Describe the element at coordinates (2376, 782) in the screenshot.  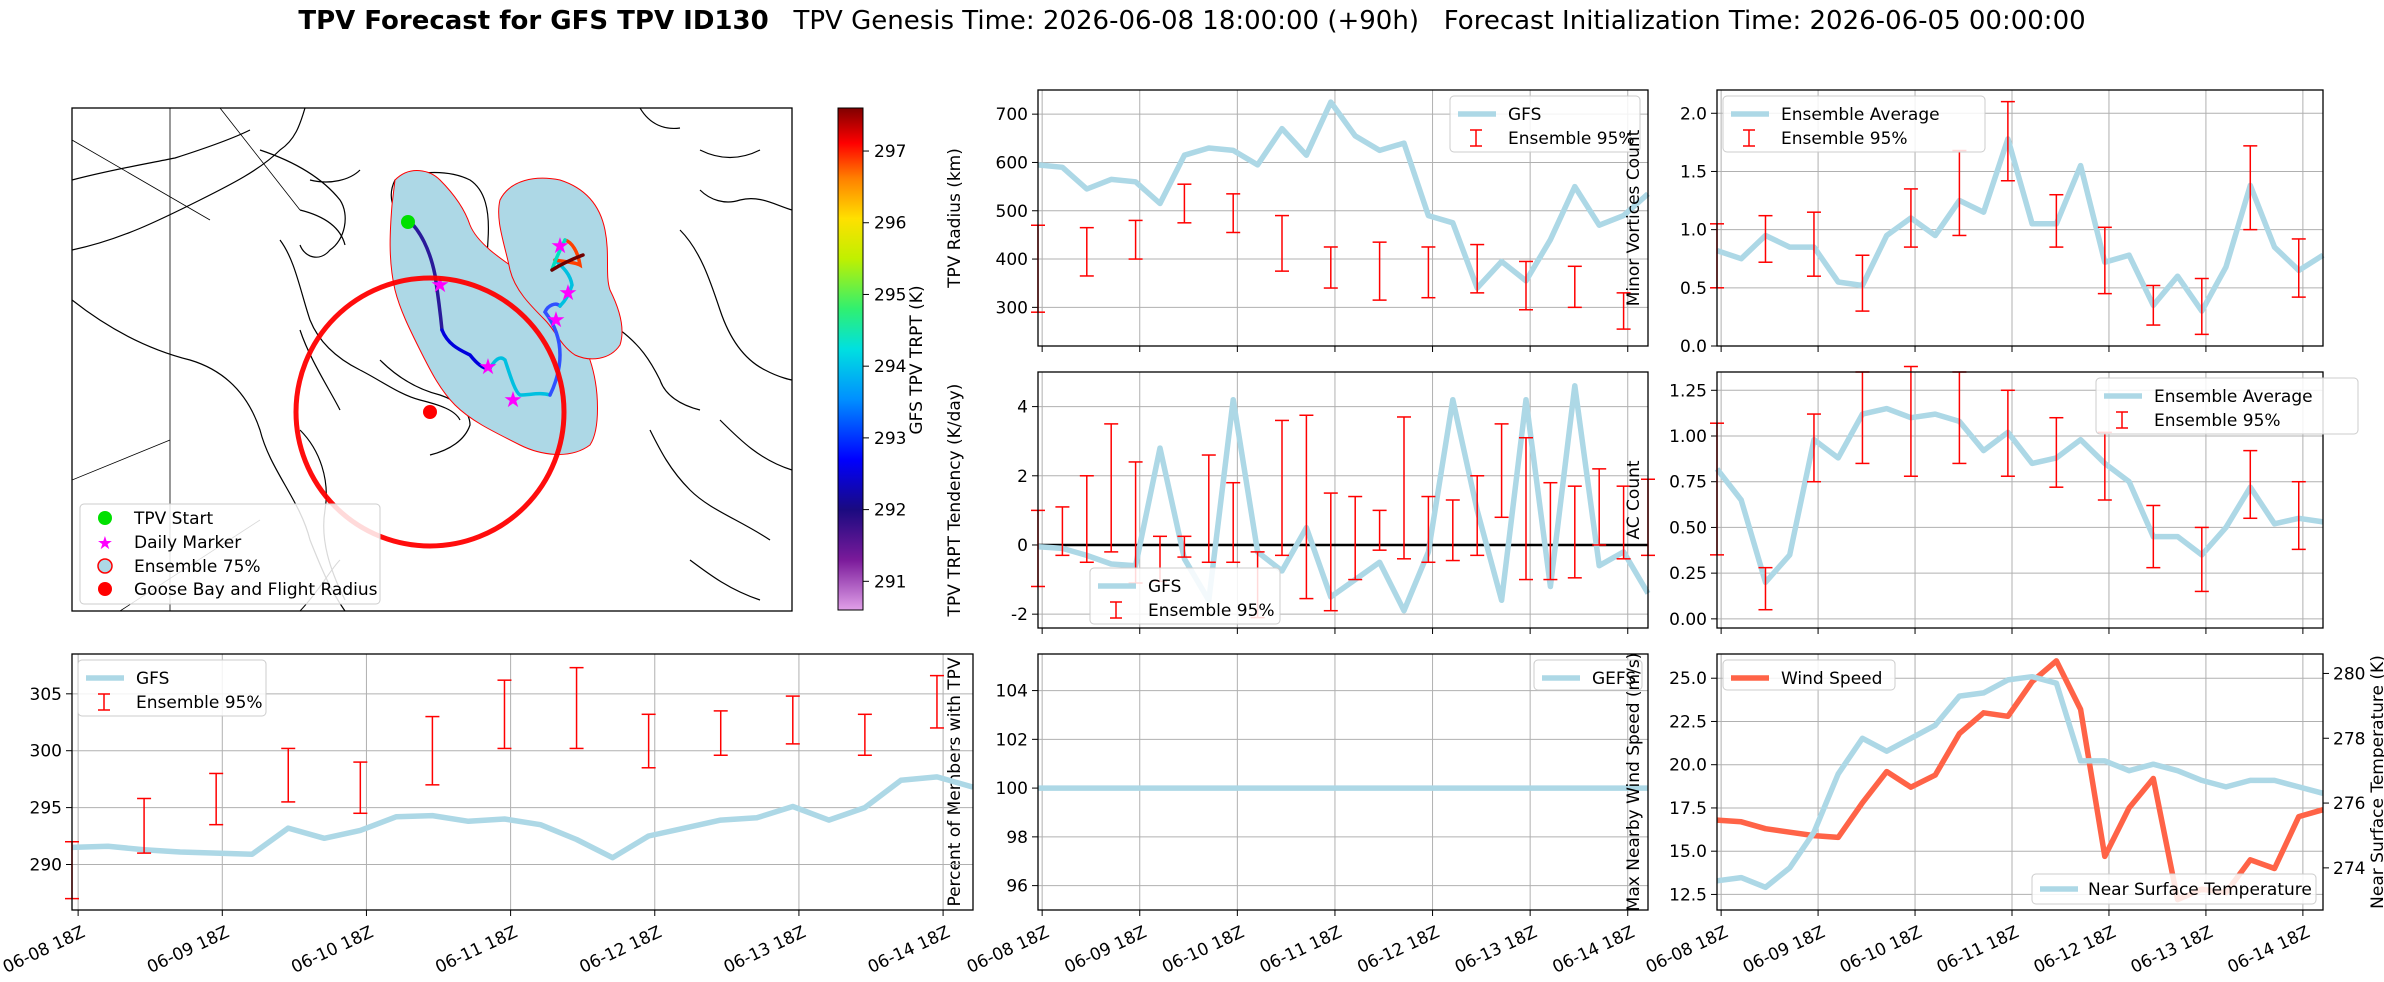
I see `y2-axis-label: Near Surface Temperature (K)` at that location.